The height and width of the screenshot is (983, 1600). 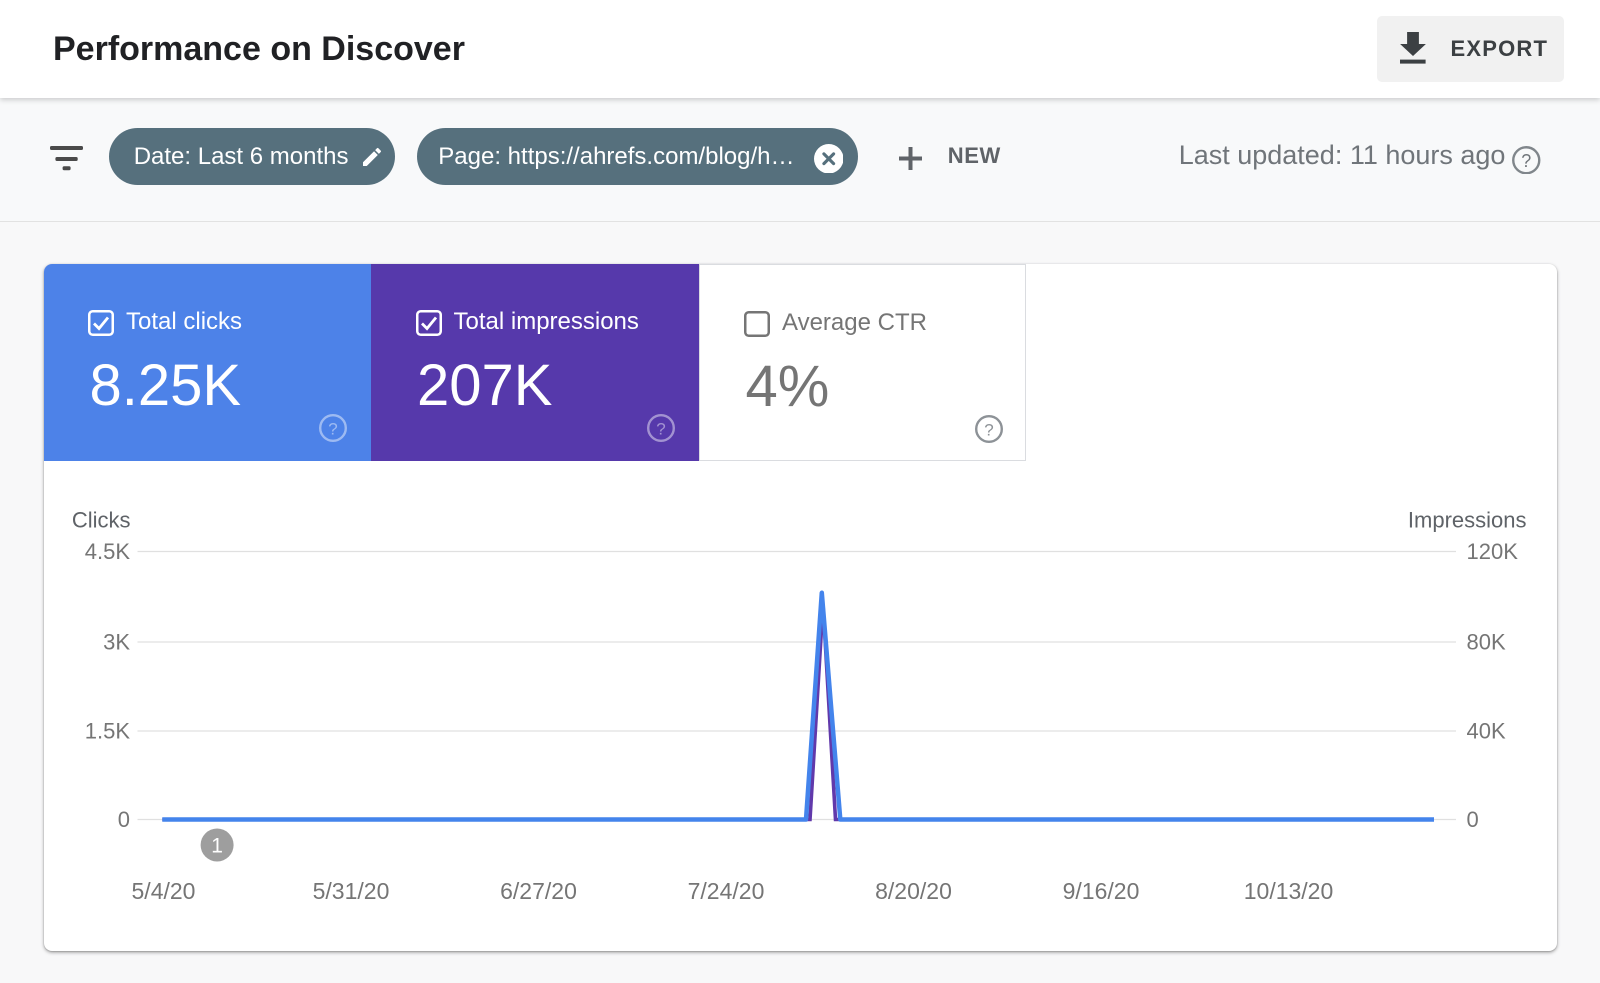 What do you see at coordinates (116, 642) in the screenshot?
I see `svg-text: 3K` at bounding box center [116, 642].